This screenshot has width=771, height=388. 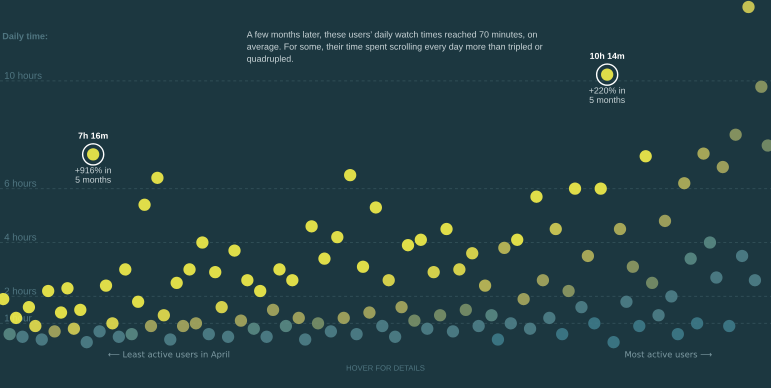 What do you see at coordinates (93, 135) in the screenshot?
I see `annotation: 7h 16m` at bounding box center [93, 135].